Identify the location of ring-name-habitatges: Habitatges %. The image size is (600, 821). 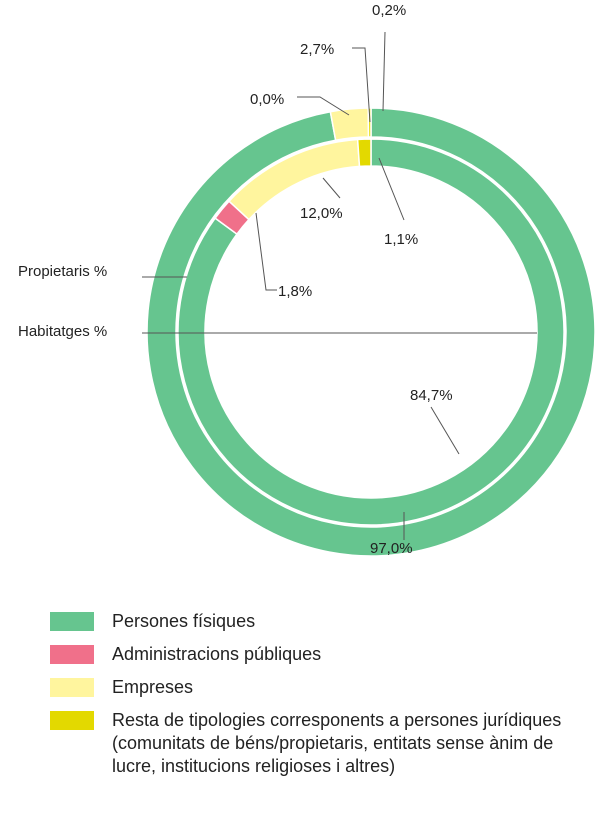
(62, 331).